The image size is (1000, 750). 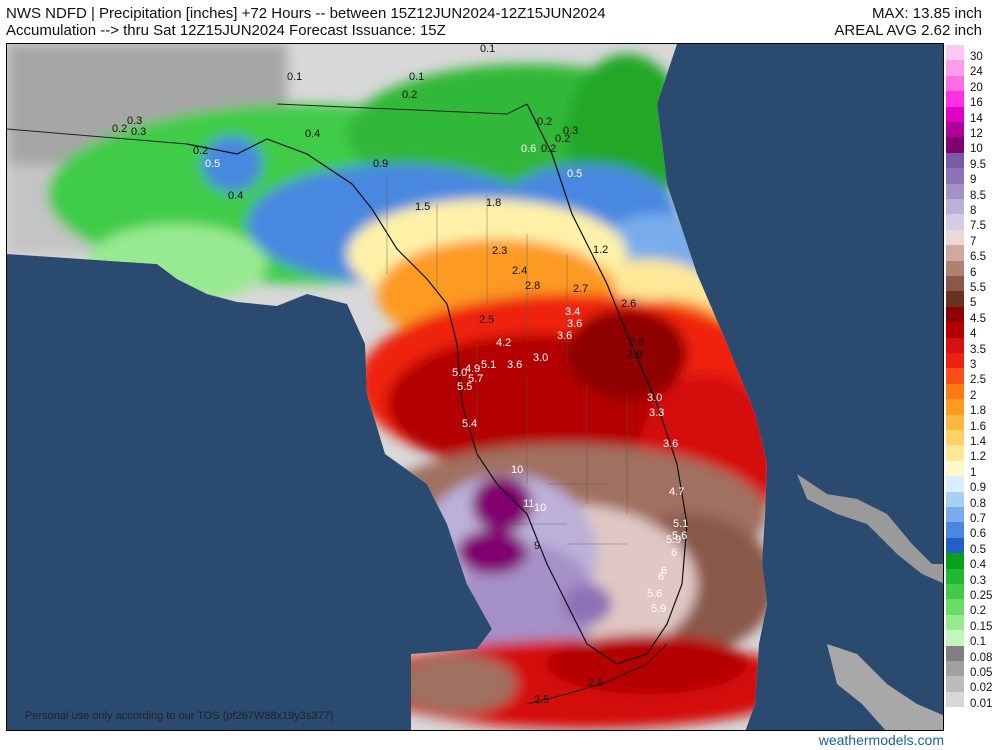 I want to click on legend-label: 1.8, so click(x=978, y=411).